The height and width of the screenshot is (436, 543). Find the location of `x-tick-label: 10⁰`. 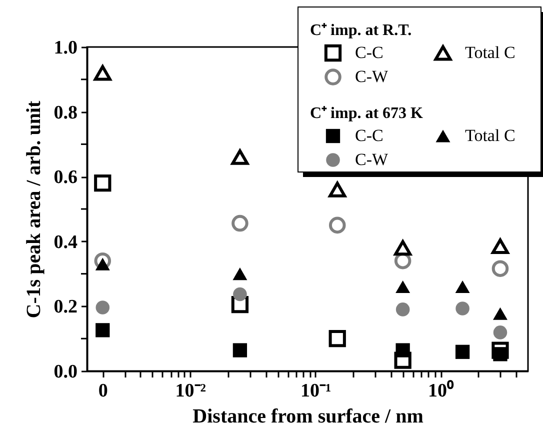

x-tick-label: 10⁰ is located at coordinates (441, 391).